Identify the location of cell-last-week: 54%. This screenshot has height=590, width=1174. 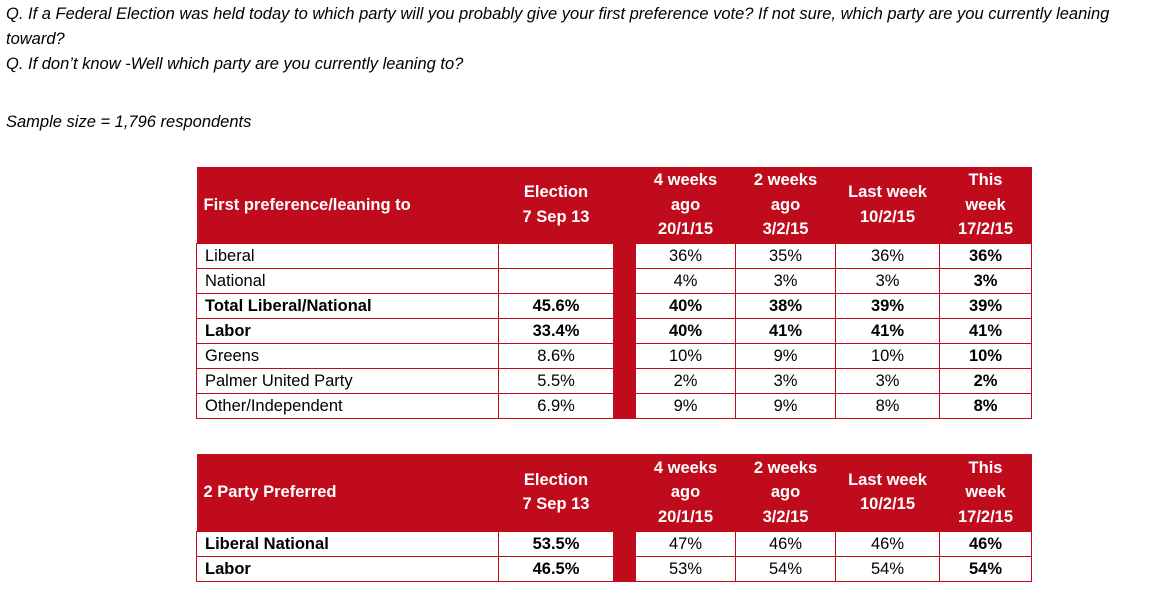
(887, 568).